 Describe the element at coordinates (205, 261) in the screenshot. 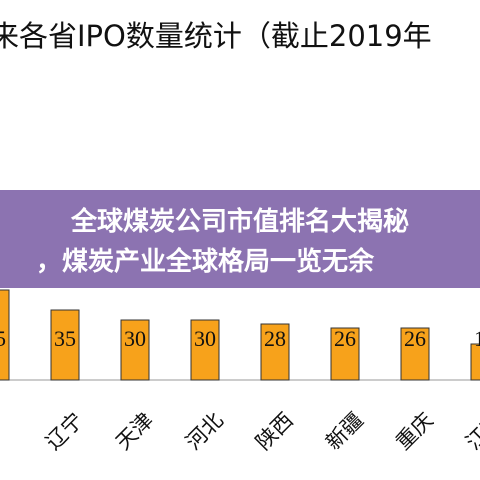

I see `banner-line: ，煤炭产业全球格局一览无余` at that location.